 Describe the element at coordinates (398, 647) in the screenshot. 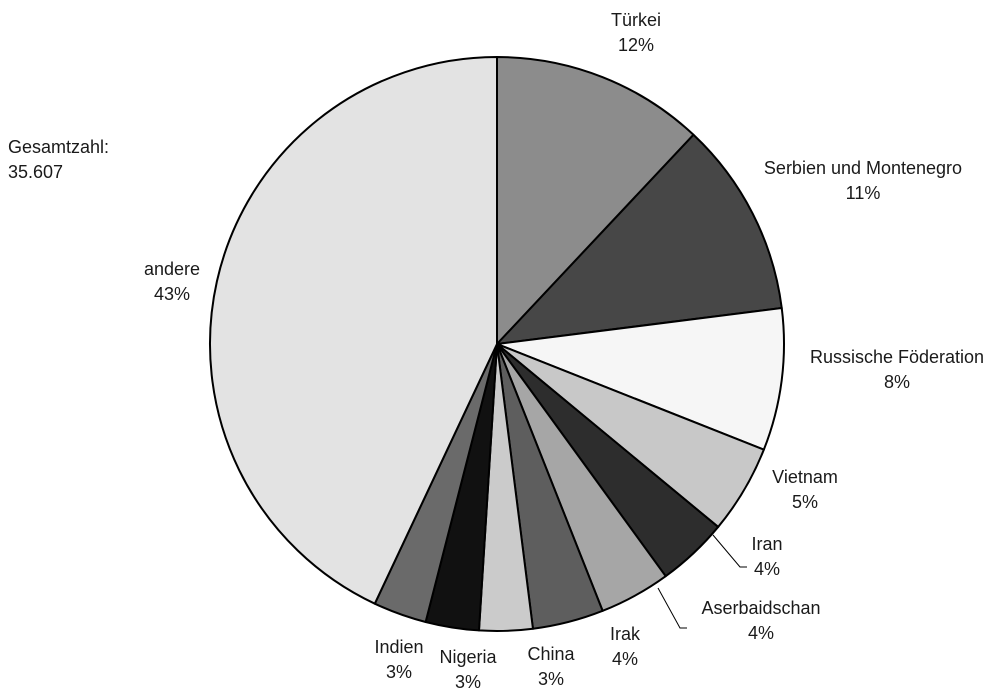

I see `slice-name-label: Indien` at that location.